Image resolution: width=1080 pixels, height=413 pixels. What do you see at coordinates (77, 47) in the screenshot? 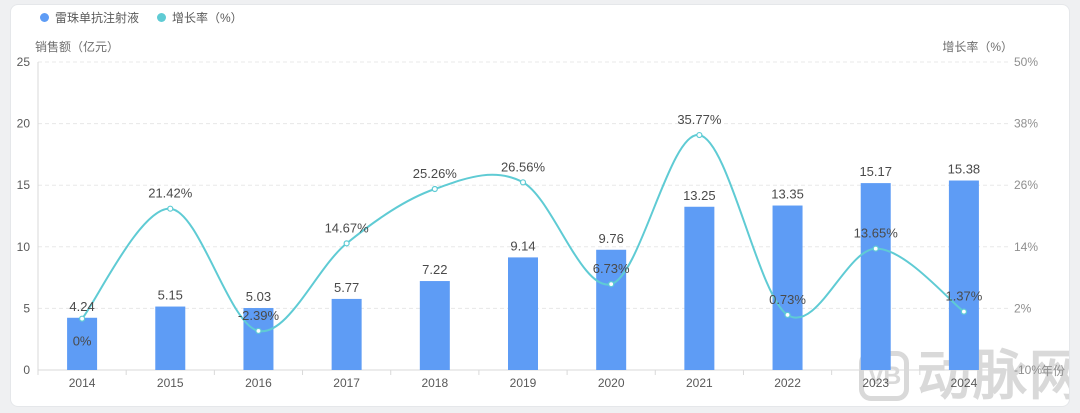
I see `left-axis-title: 销售额（亿元）` at bounding box center [77, 47].